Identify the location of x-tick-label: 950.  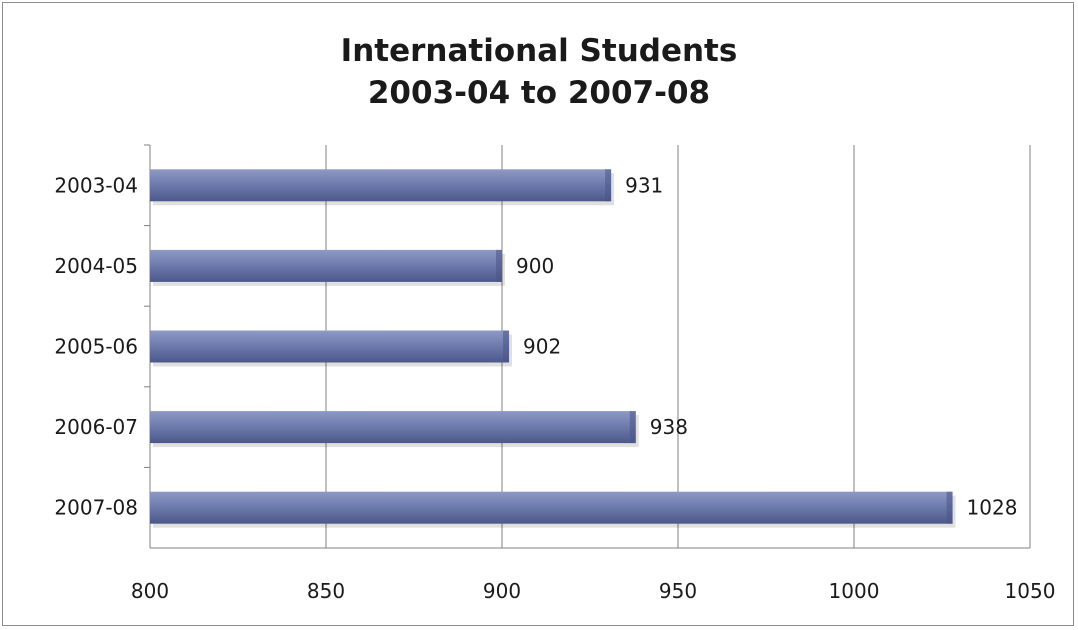
(678, 591).